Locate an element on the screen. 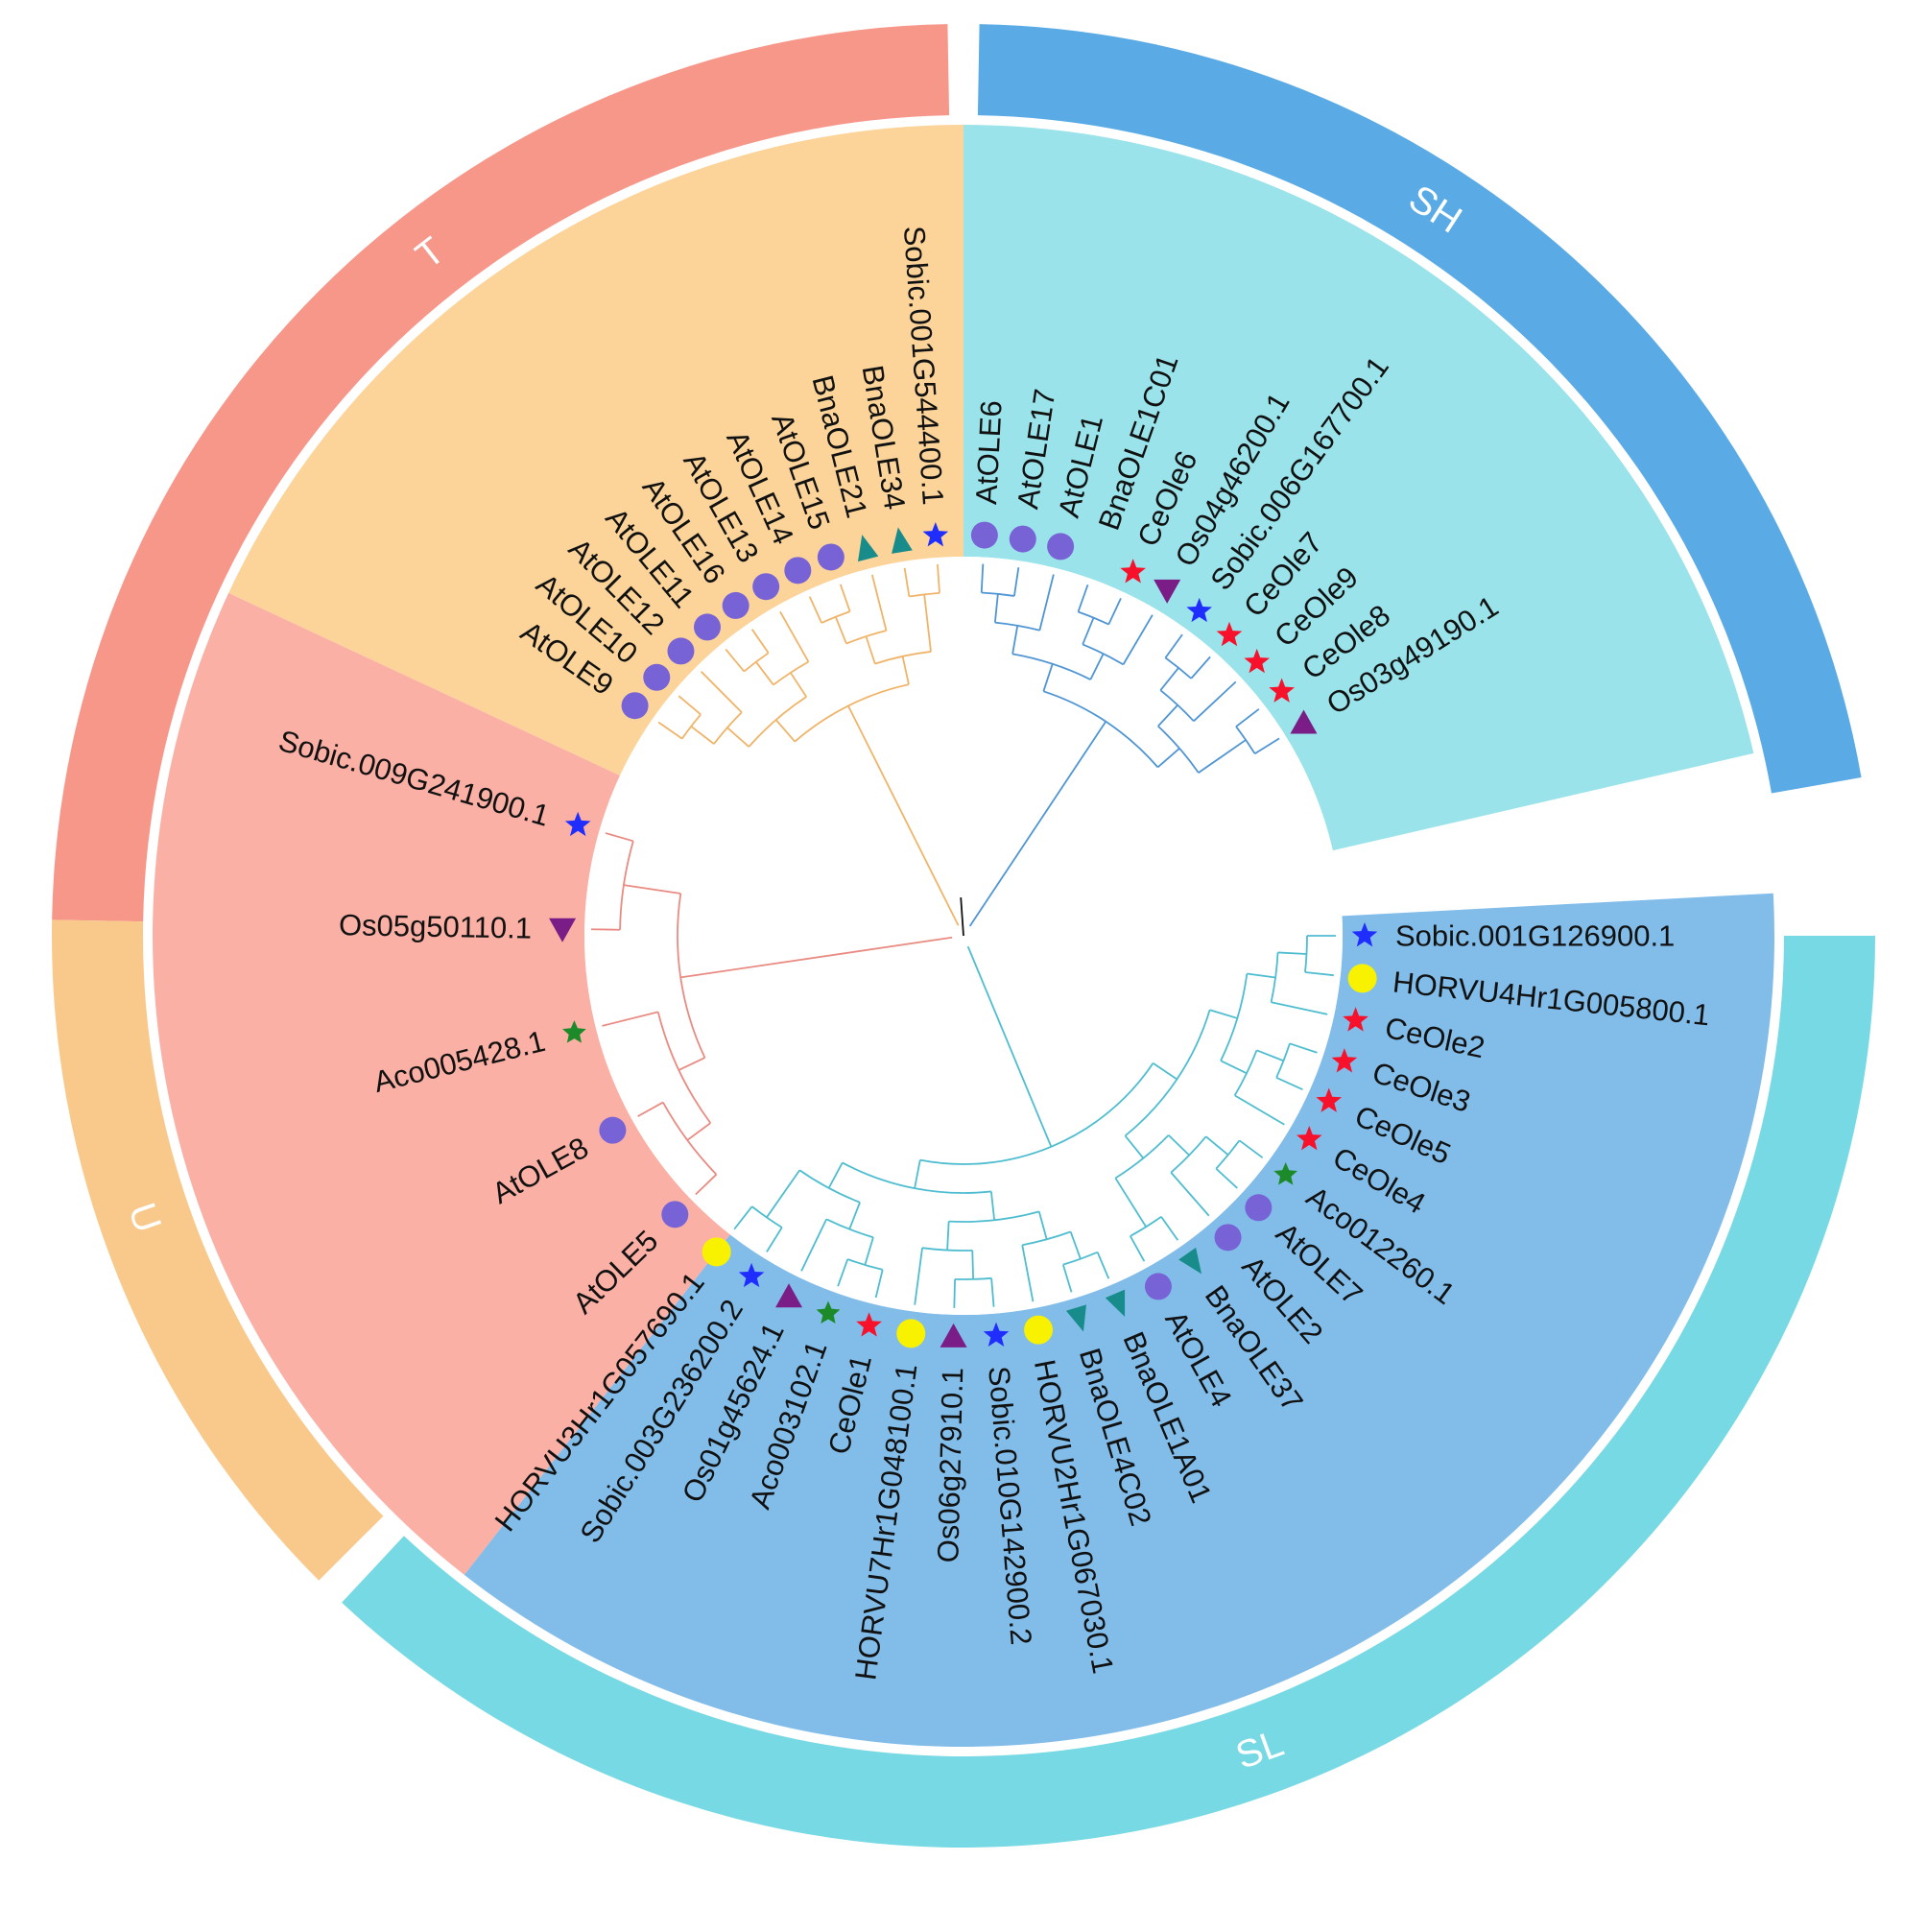 This screenshot has width=1927, height=1932. leaf-label: Os05g50110.1 is located at coordinates (436, 926).